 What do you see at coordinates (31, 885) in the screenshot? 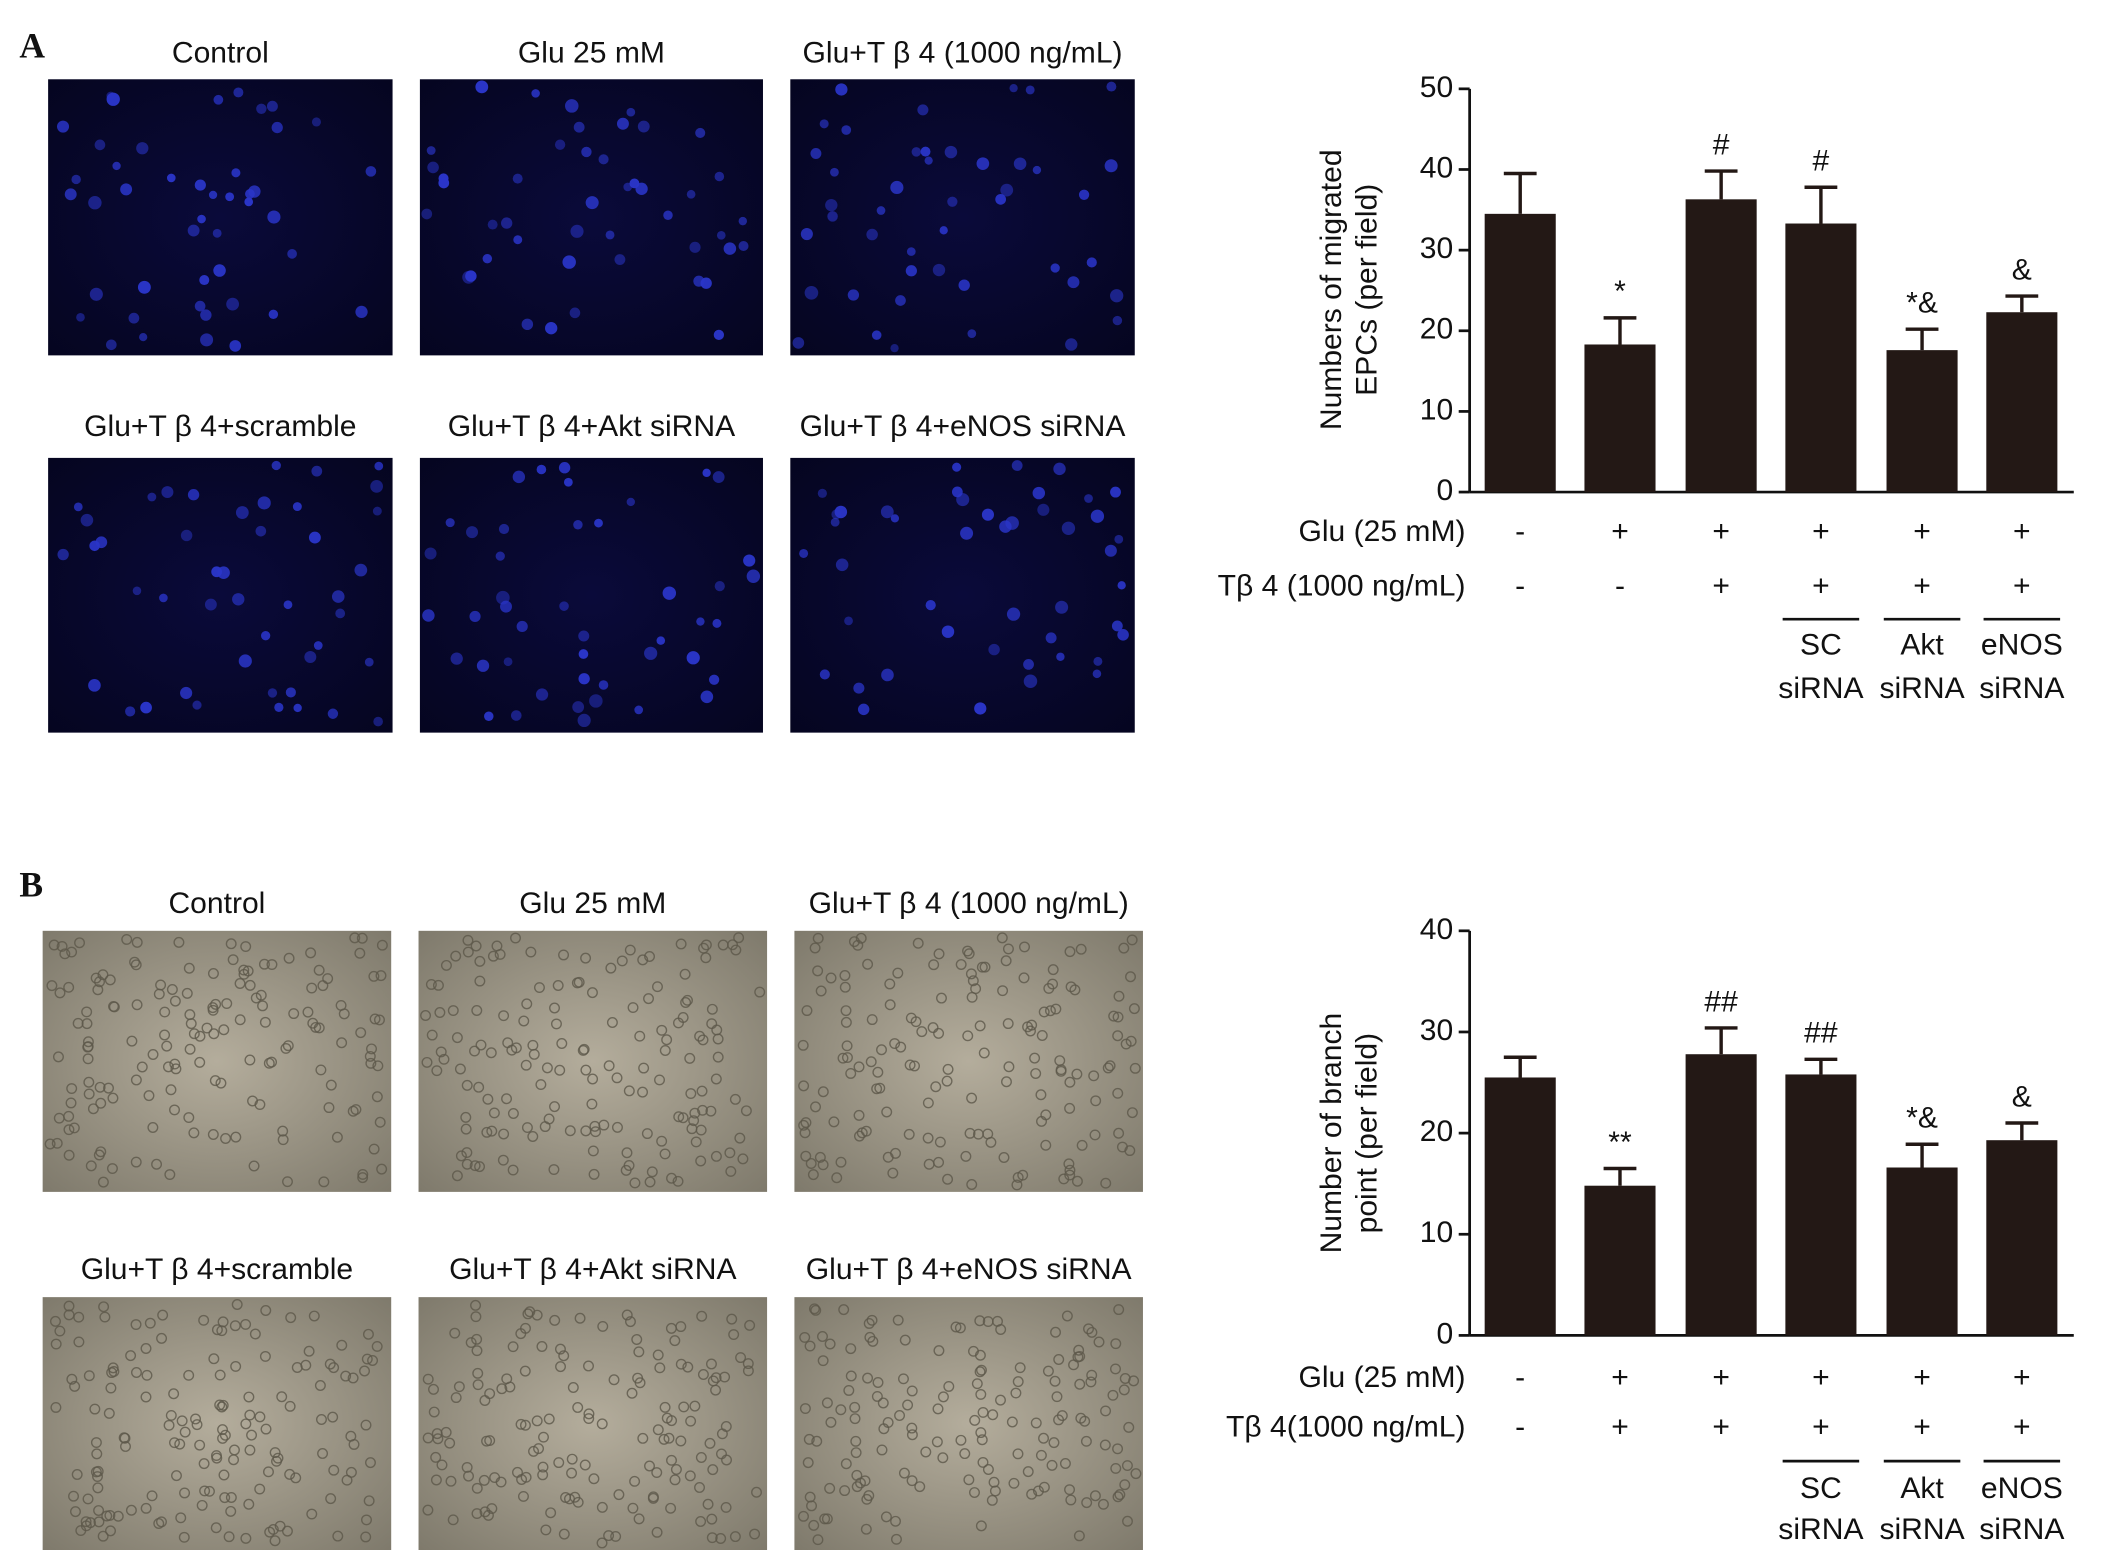
I see `panel-label: B` at bounding box center [31, 885].